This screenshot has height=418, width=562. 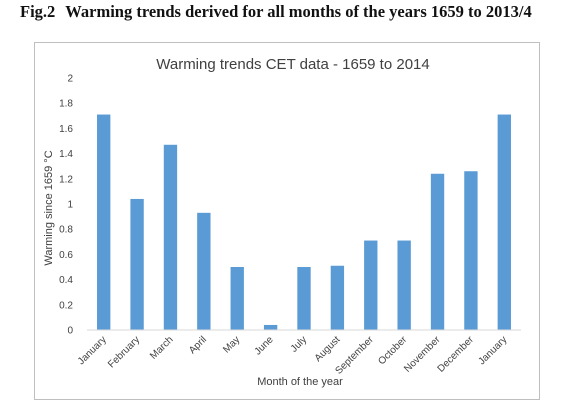 I want to click on y-tick-label: 1.4, so click(x=66, y=154).